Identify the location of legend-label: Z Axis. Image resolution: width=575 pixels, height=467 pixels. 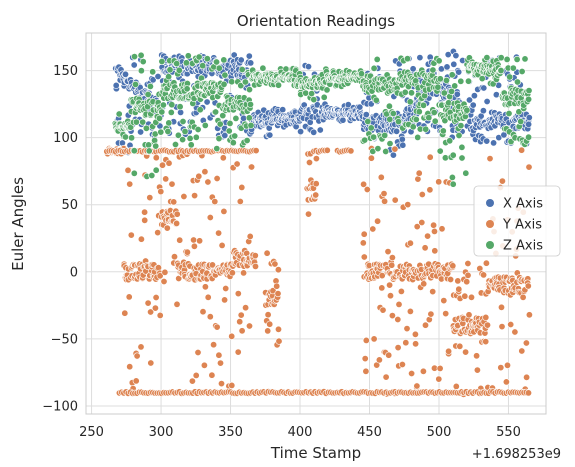
(523, 246).